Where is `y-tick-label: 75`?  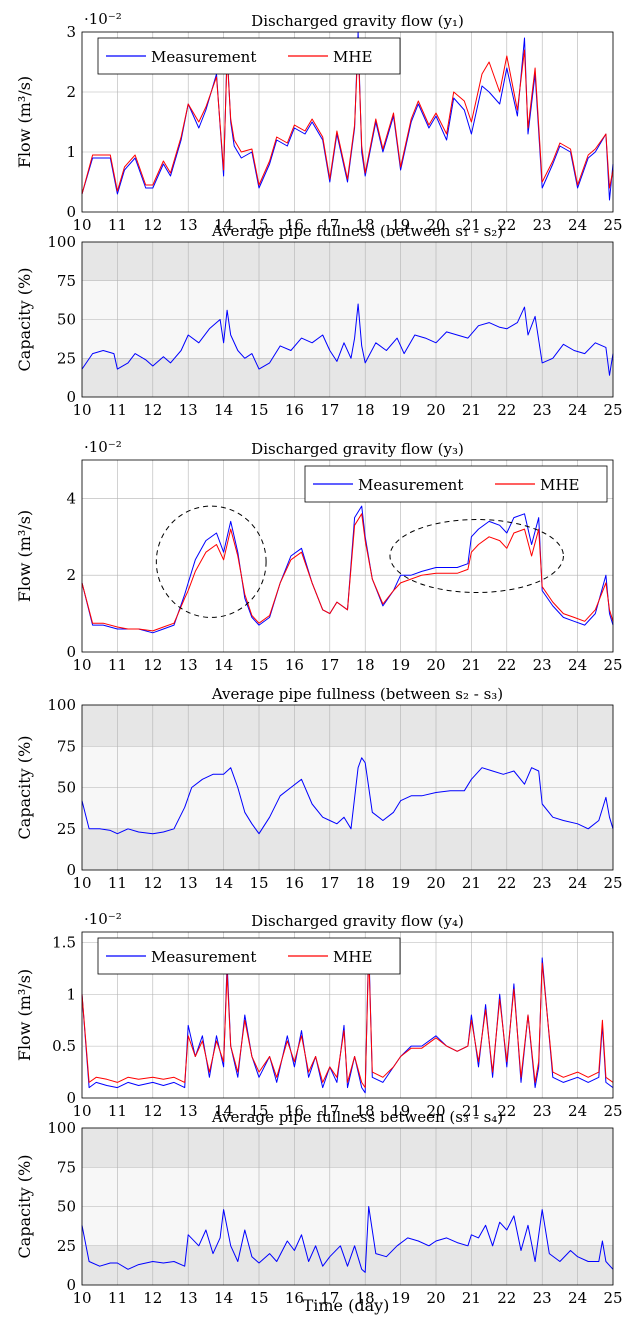
y-tick-label: 75 is located at coordinates (66, 1167).